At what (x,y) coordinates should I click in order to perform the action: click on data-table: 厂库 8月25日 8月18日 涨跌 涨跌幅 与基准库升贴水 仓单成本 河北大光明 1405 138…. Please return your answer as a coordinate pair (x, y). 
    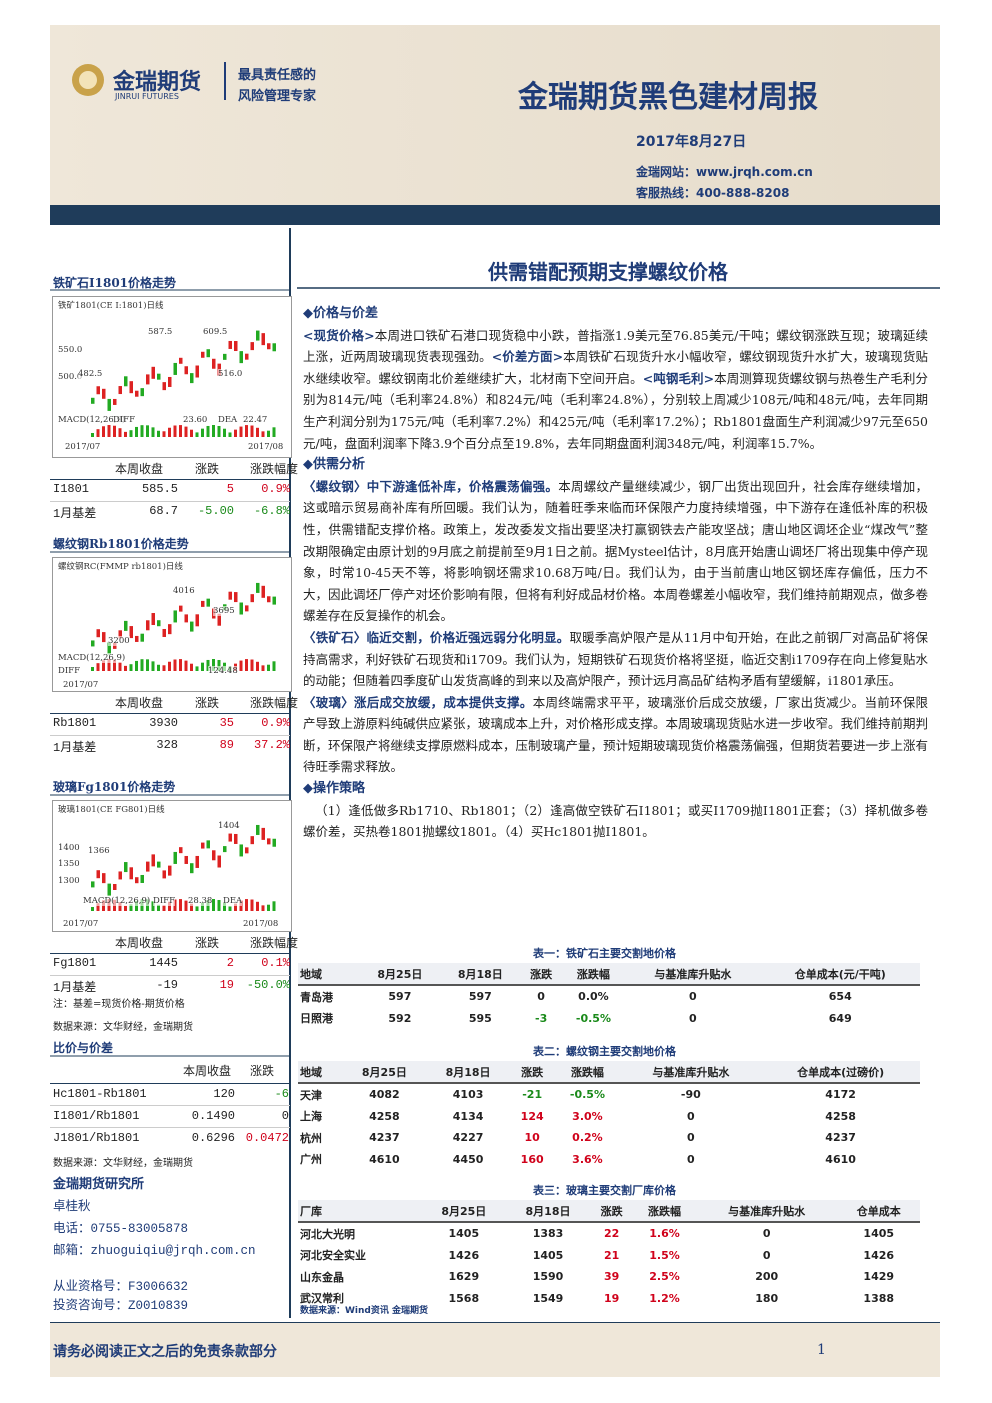
    Looking at the image, I should click on (609, 1254).